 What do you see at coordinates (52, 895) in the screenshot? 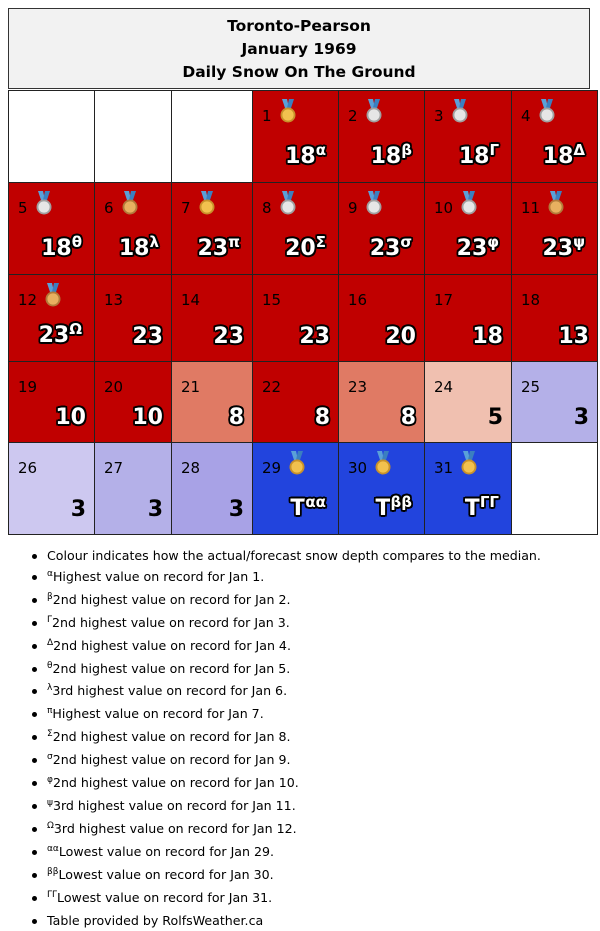
I see `note-marker: ΓΓ` at bounding box center [52, 895].